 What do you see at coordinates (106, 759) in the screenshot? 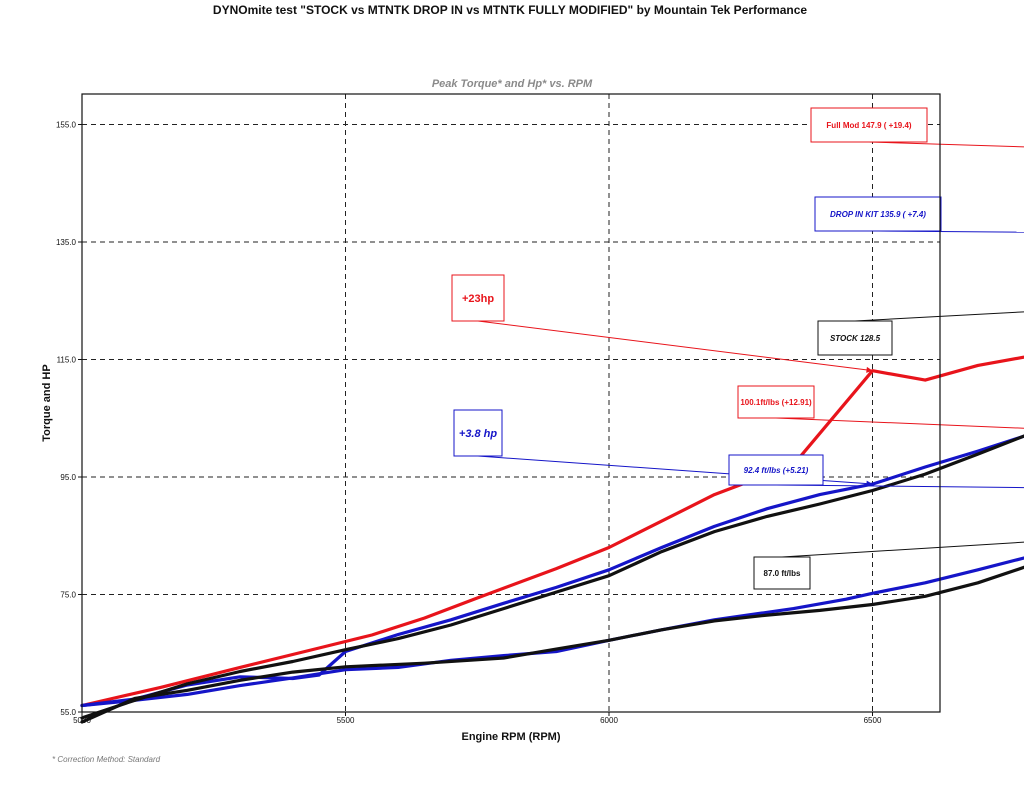
I see `correction-footnote: * Correction Method: Standard` at bounding box center [106, 759].